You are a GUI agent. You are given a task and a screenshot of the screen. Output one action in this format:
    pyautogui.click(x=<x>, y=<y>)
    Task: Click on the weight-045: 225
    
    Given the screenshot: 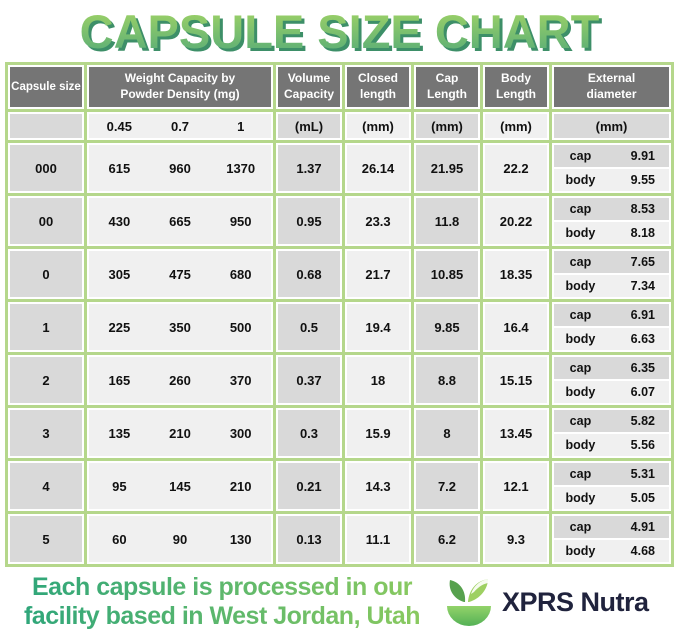 What is the action you would take?
    pyautogui.click(x=119, y=327)
    